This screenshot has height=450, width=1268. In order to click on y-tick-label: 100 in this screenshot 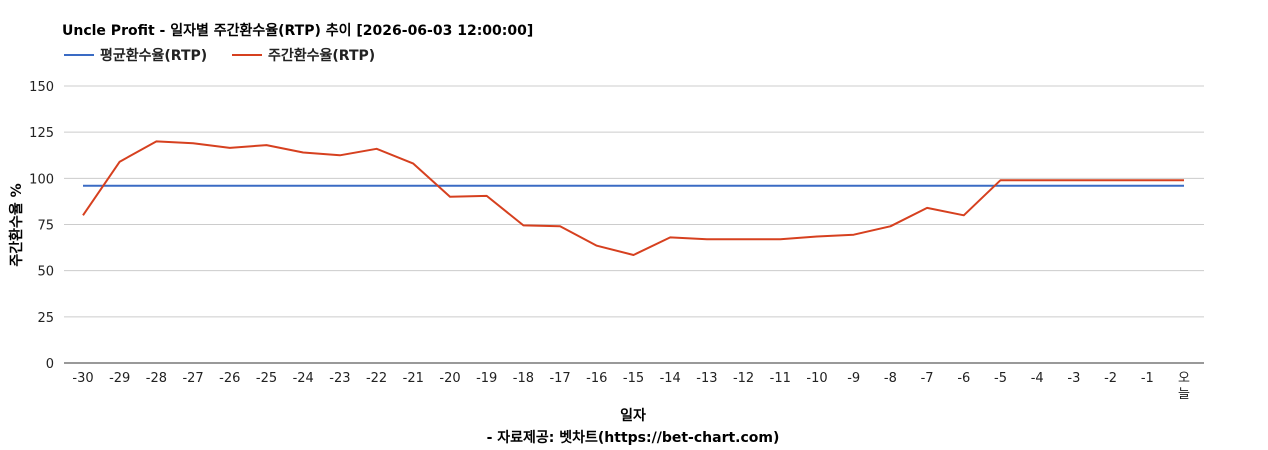, I will do `click(41, 179)`.